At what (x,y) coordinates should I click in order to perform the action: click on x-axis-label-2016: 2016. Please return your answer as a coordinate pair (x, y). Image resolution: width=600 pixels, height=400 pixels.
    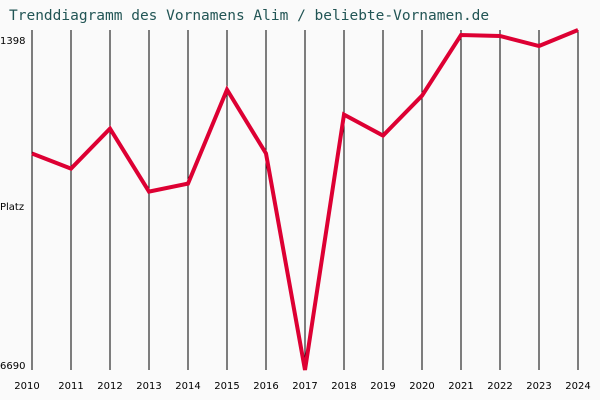
    Looking at the image, I should click on (266, 386).